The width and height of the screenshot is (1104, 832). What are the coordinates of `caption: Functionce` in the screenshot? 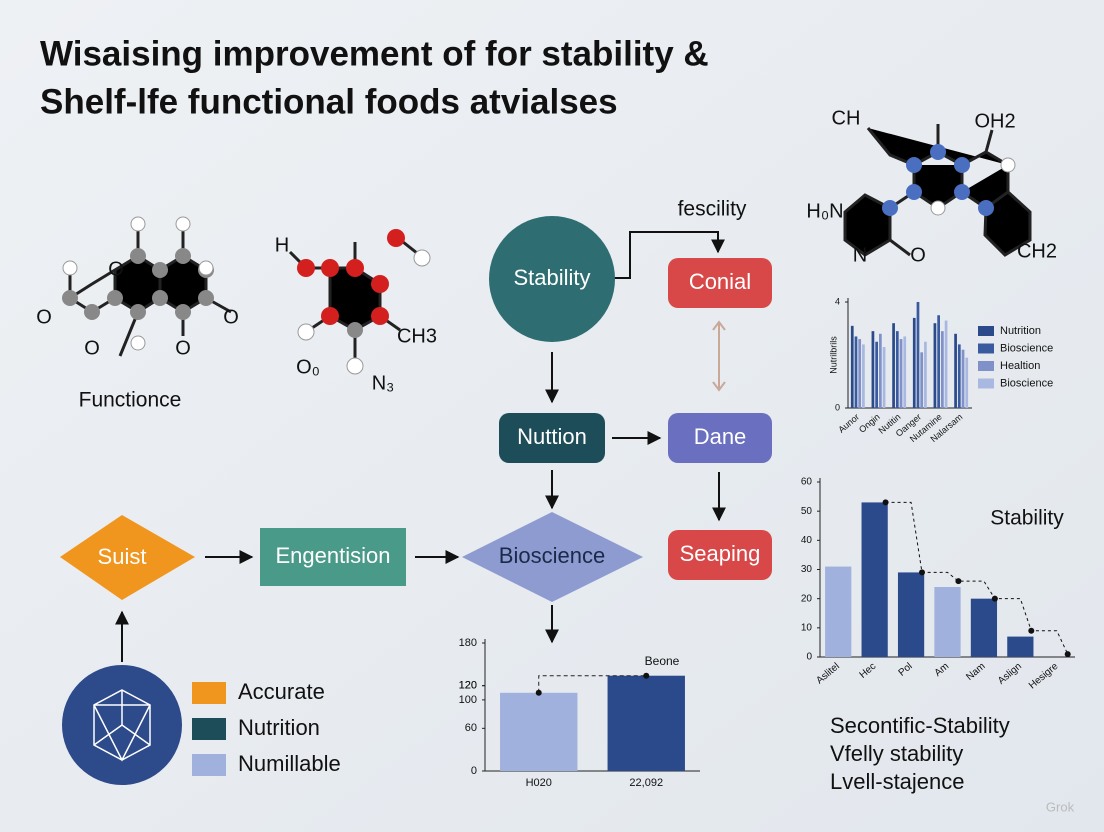 It's located at (130, 400).